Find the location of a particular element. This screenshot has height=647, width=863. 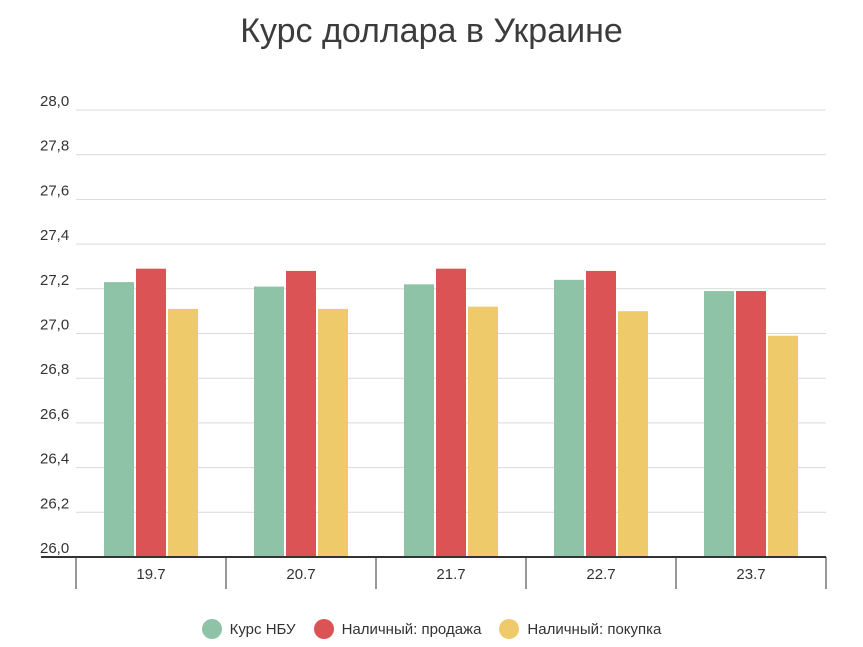

y-tick-label: 27,2 is located at coordinates (54, 280).